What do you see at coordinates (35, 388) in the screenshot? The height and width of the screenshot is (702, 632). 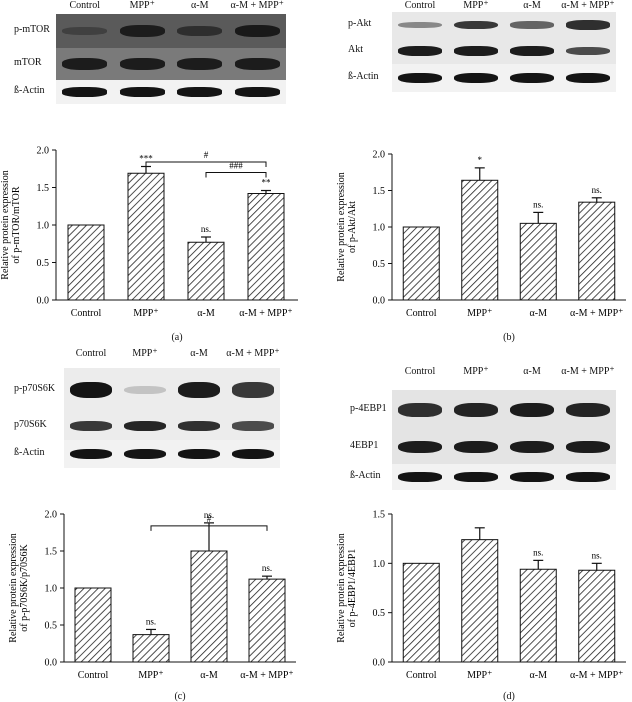 I see `row-label: p-p70S6K` at bounding box center [35, 388].